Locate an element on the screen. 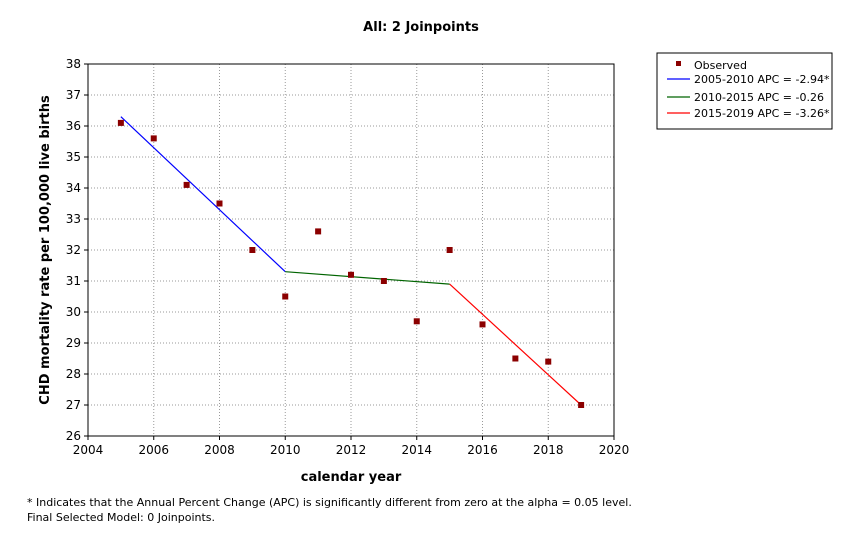  legend-box is located at coordinates (744, 91).